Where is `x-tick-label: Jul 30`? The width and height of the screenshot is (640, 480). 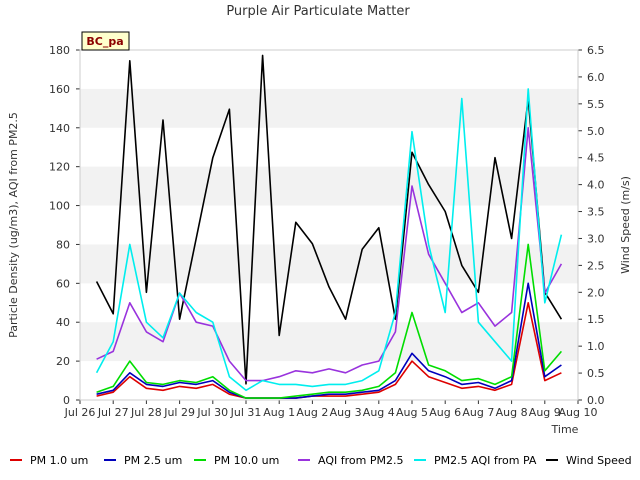
x-tick-label: Jul 30 is located at coordinates (212, 412).